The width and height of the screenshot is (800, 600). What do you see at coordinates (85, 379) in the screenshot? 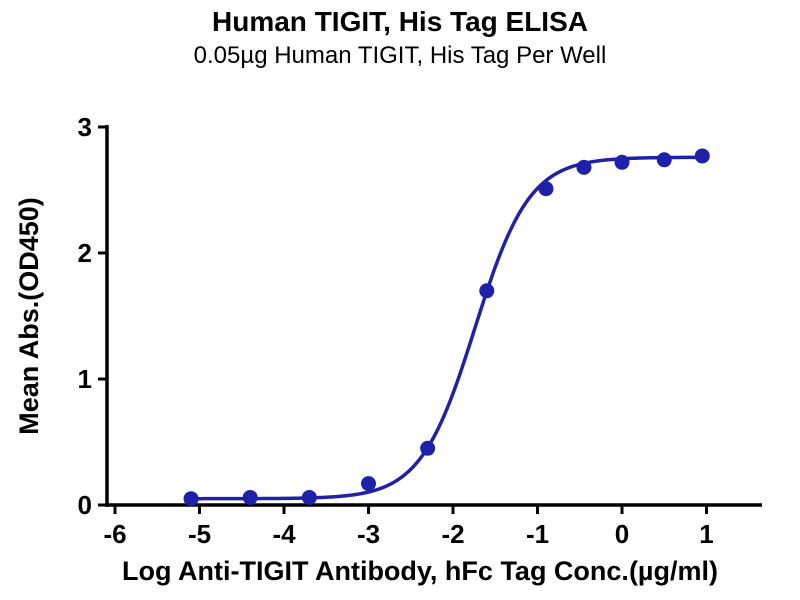
I see `y-tick-label: 1` at bounding box center [85, 379].